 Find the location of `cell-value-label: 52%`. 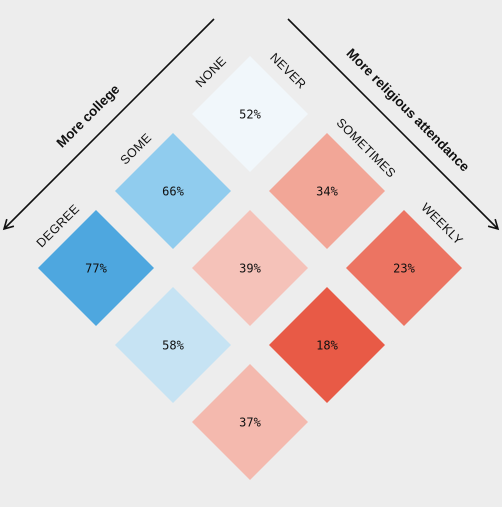

cell-value-label: 52% is located at coordinates (250, 115).